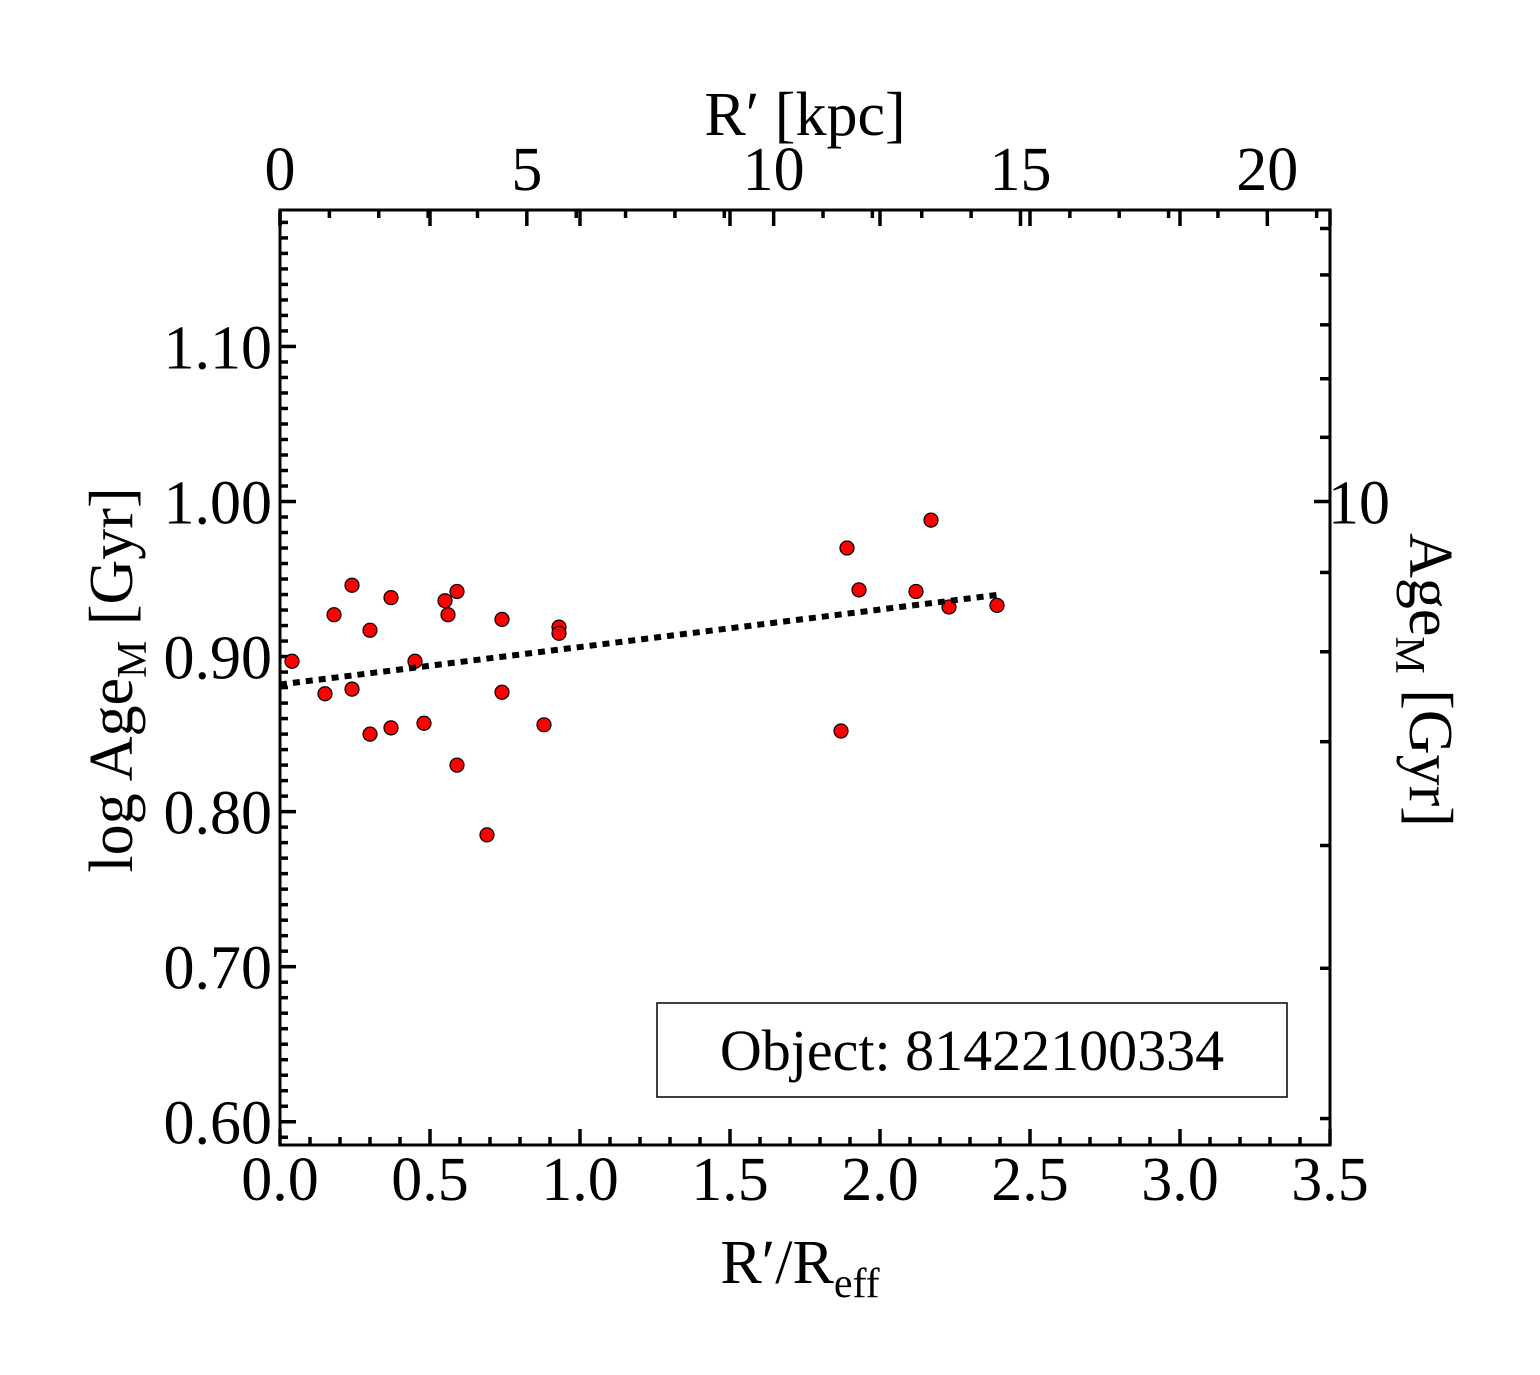 The width and height of the screenshot is (1540, 1375). I want to click on x-tick-label: 1.0, so click(580, 1180).